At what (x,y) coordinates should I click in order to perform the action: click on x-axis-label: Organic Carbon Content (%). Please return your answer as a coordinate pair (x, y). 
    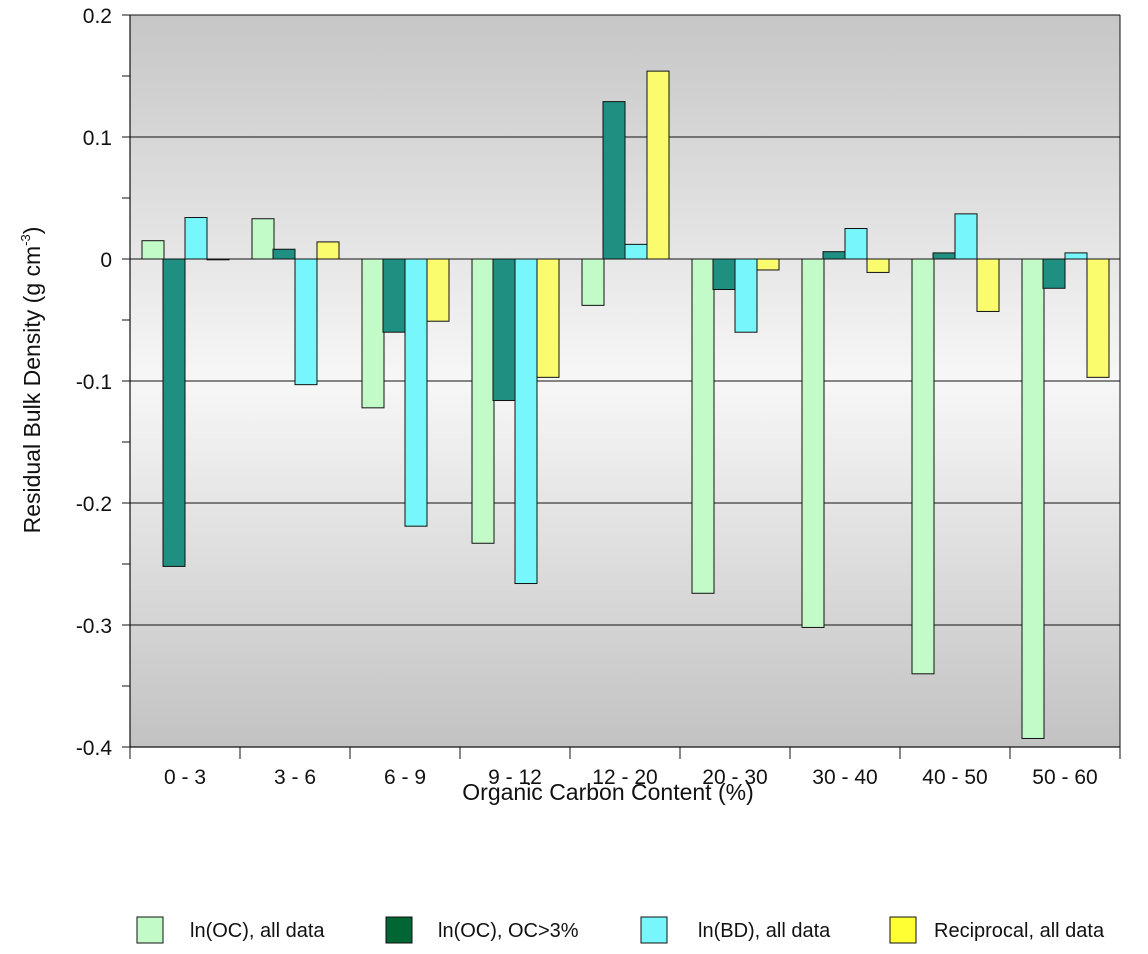
    Looking at the image, I should click on (607, 792).